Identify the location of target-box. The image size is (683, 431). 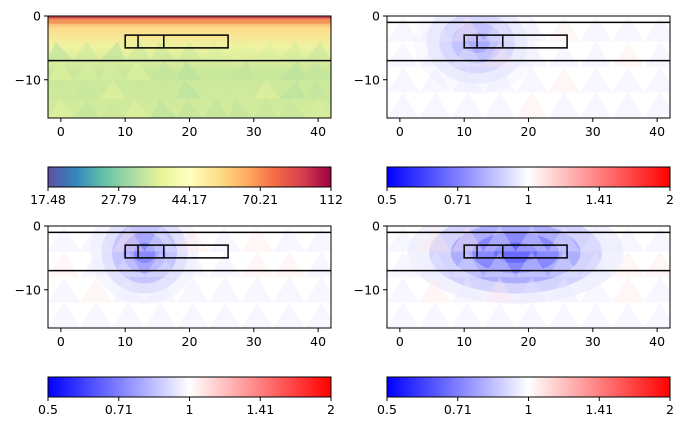
(176, 41).